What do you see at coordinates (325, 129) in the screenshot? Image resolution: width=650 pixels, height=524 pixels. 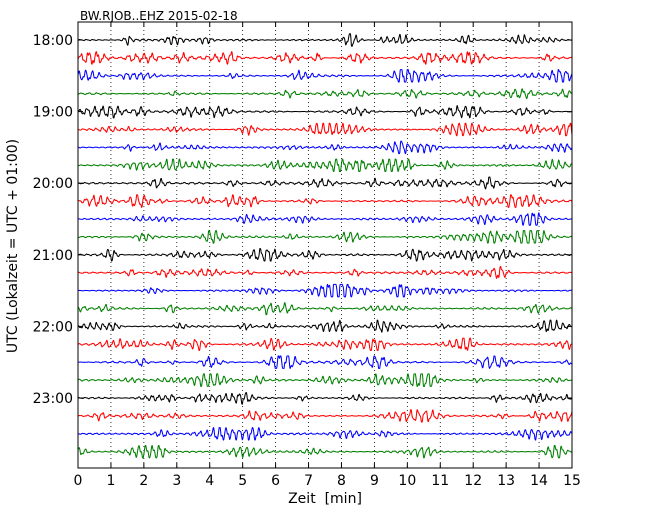 I see `trace-1915` at bounding box center [325, 129].